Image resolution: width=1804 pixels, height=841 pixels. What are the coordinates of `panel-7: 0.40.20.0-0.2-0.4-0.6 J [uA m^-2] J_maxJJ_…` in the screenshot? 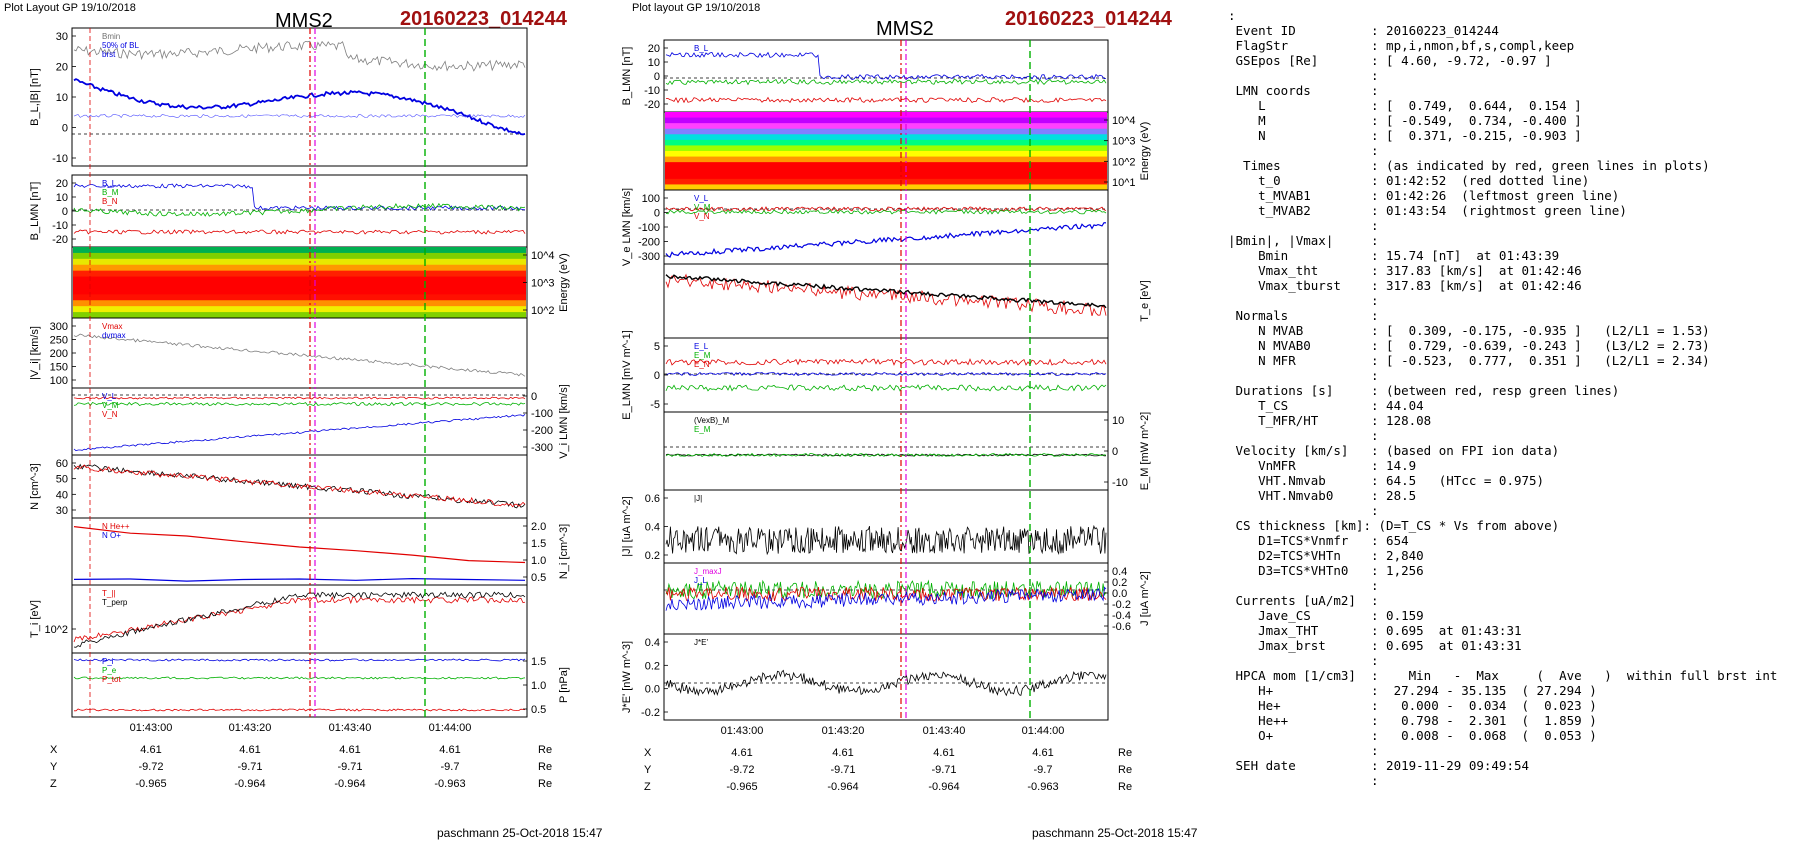 It's located at (907, 598).